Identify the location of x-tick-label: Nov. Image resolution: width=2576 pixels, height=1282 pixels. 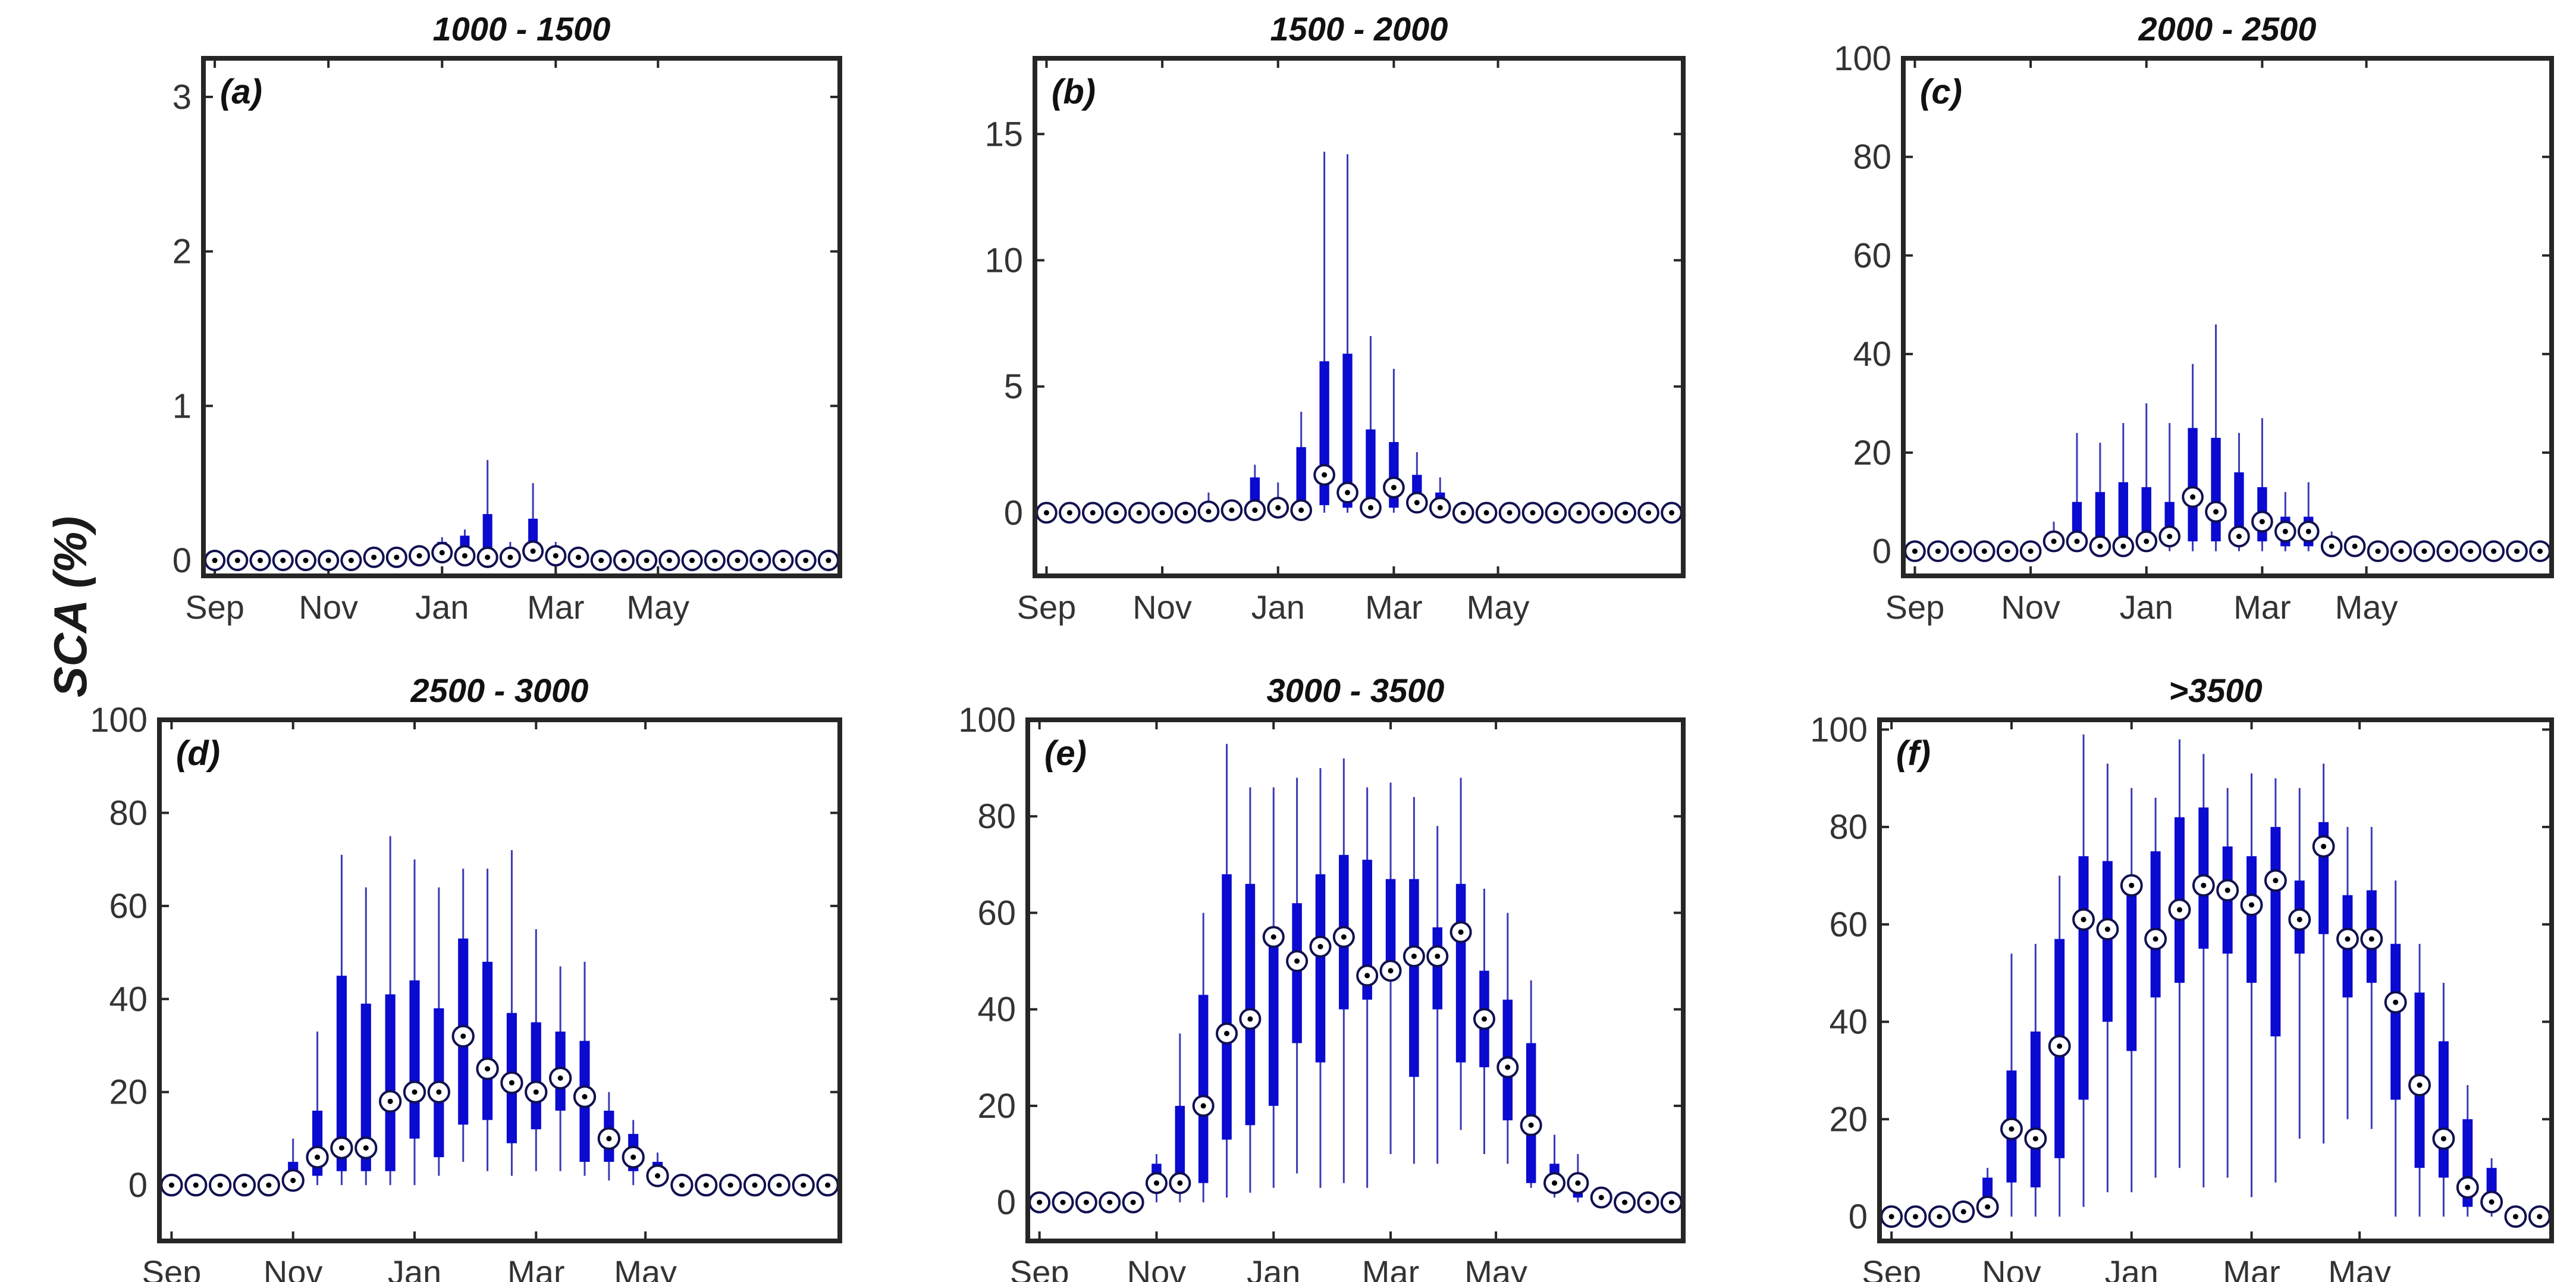
(2011, 1267).